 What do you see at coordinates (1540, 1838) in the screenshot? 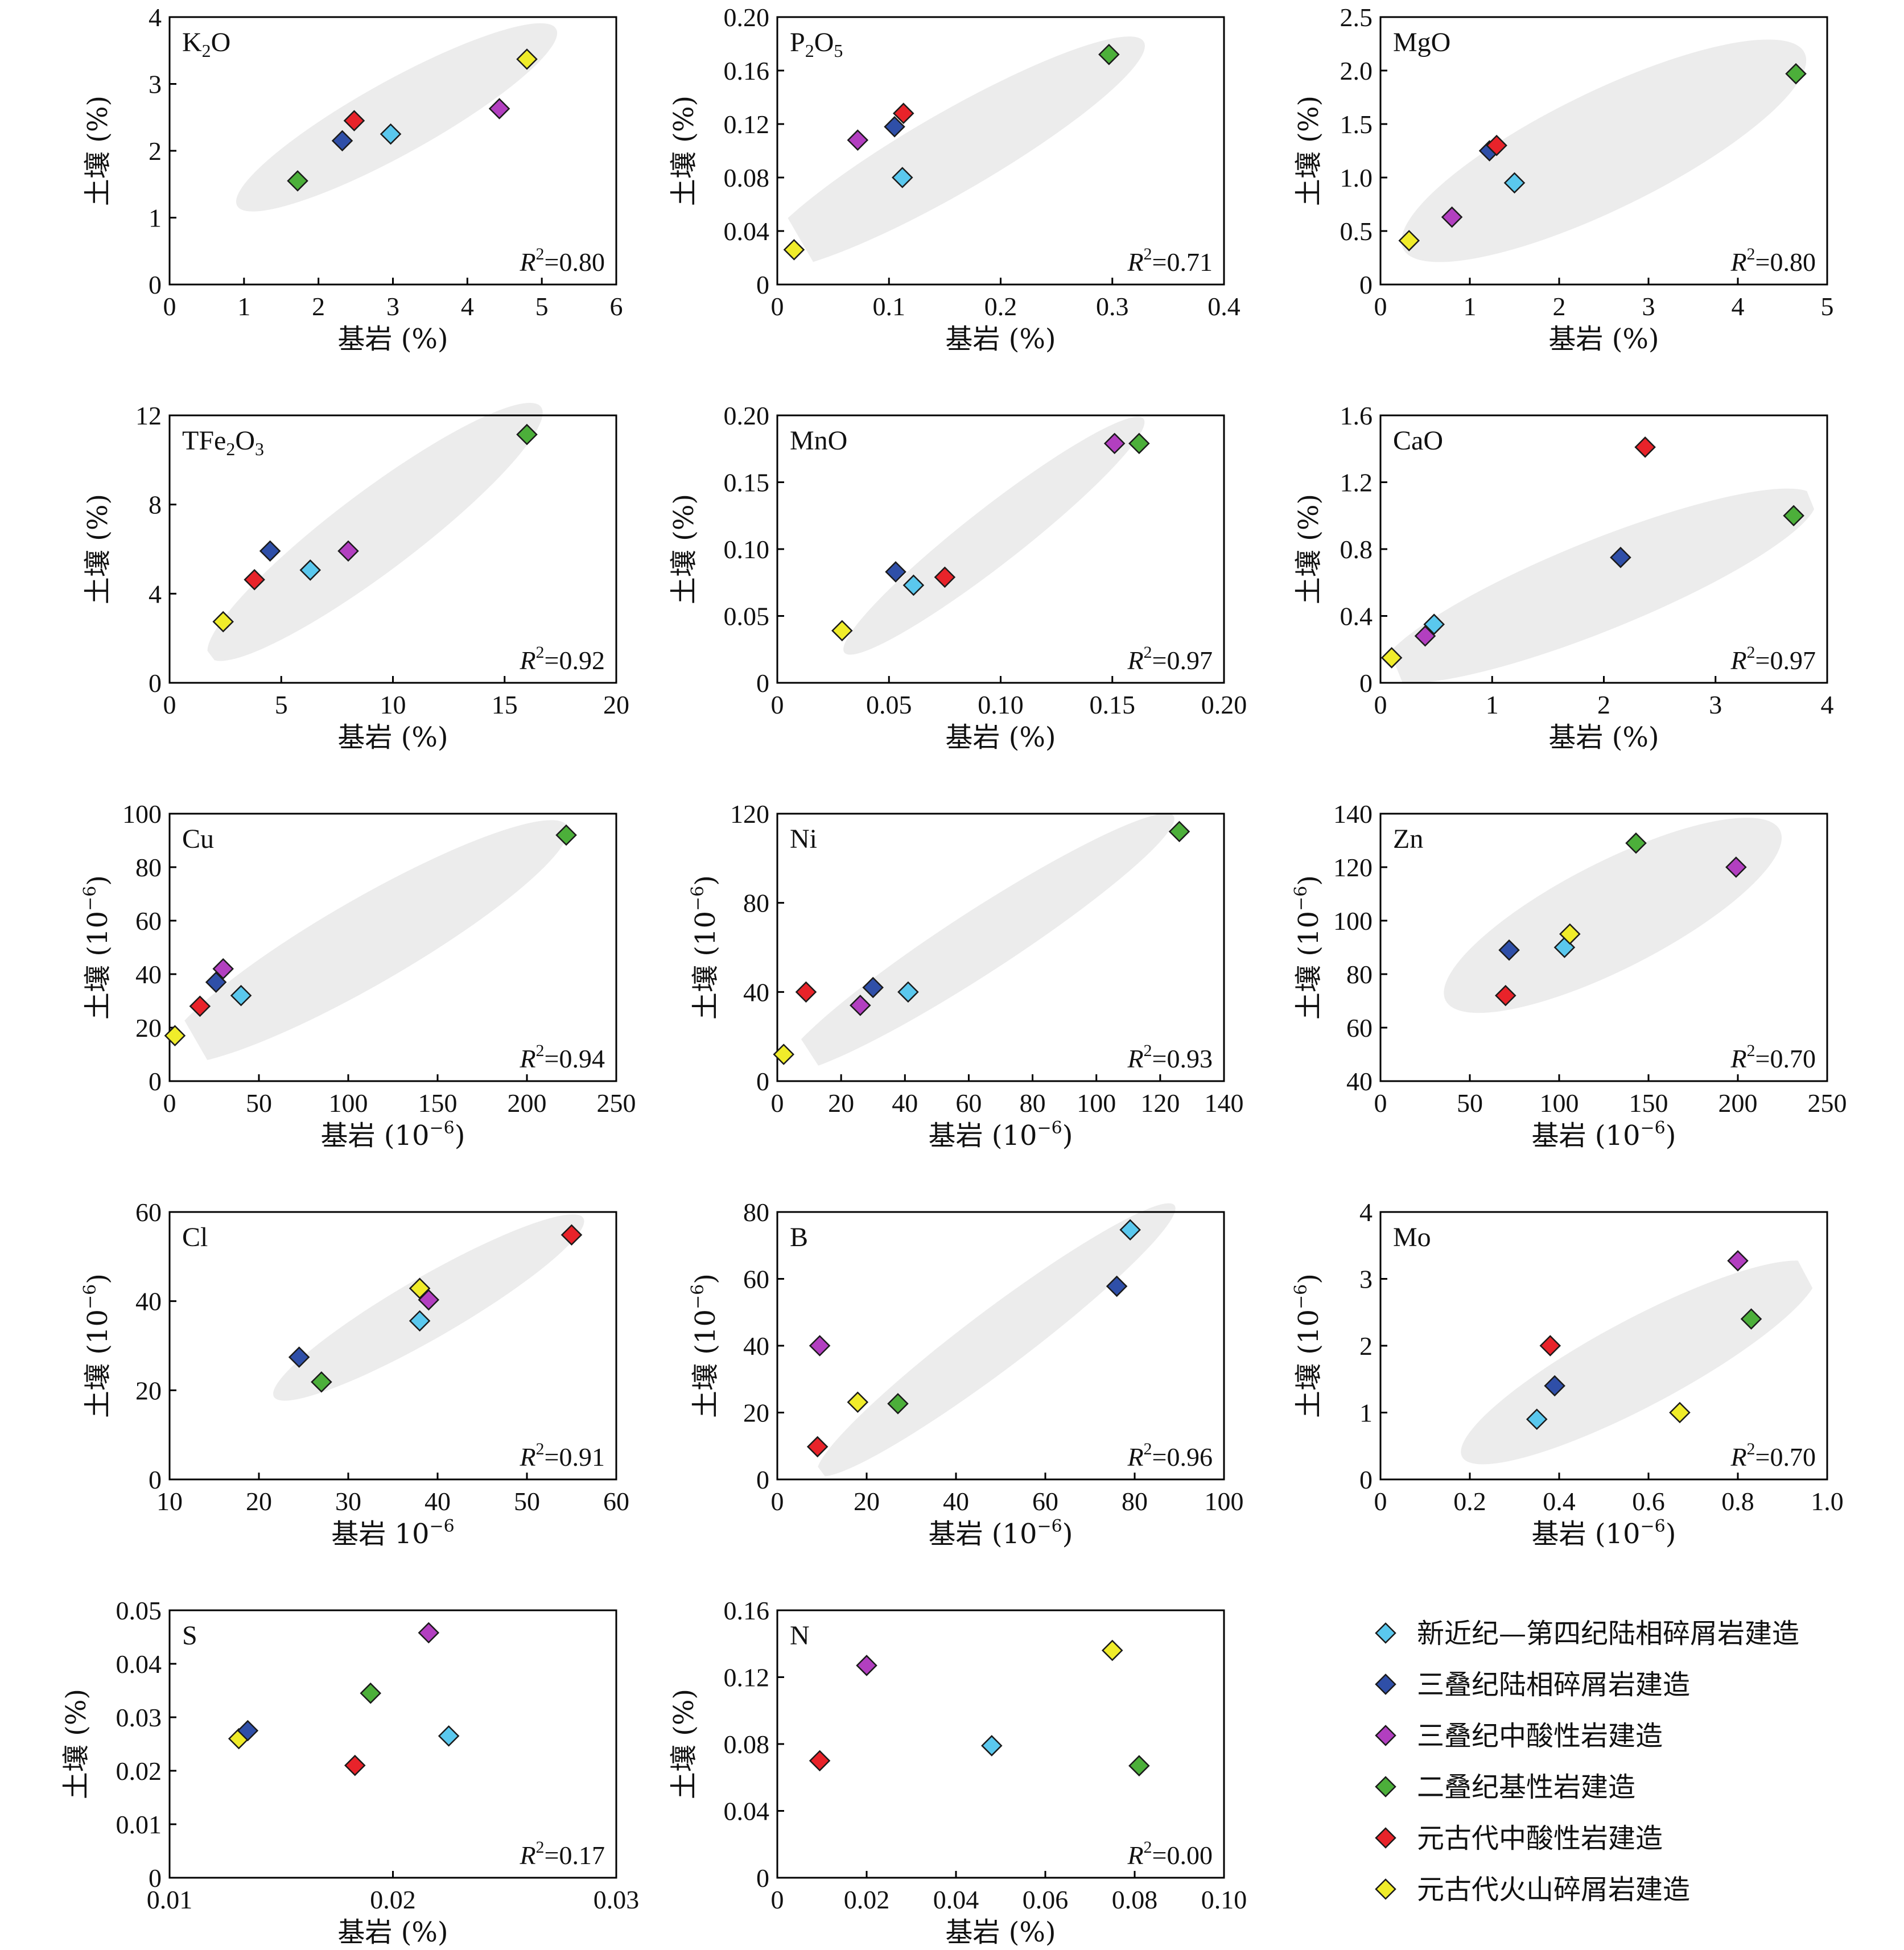
I see `legend-label: 元古代中酸性岩建造` at bounding box center [1540, 1838].